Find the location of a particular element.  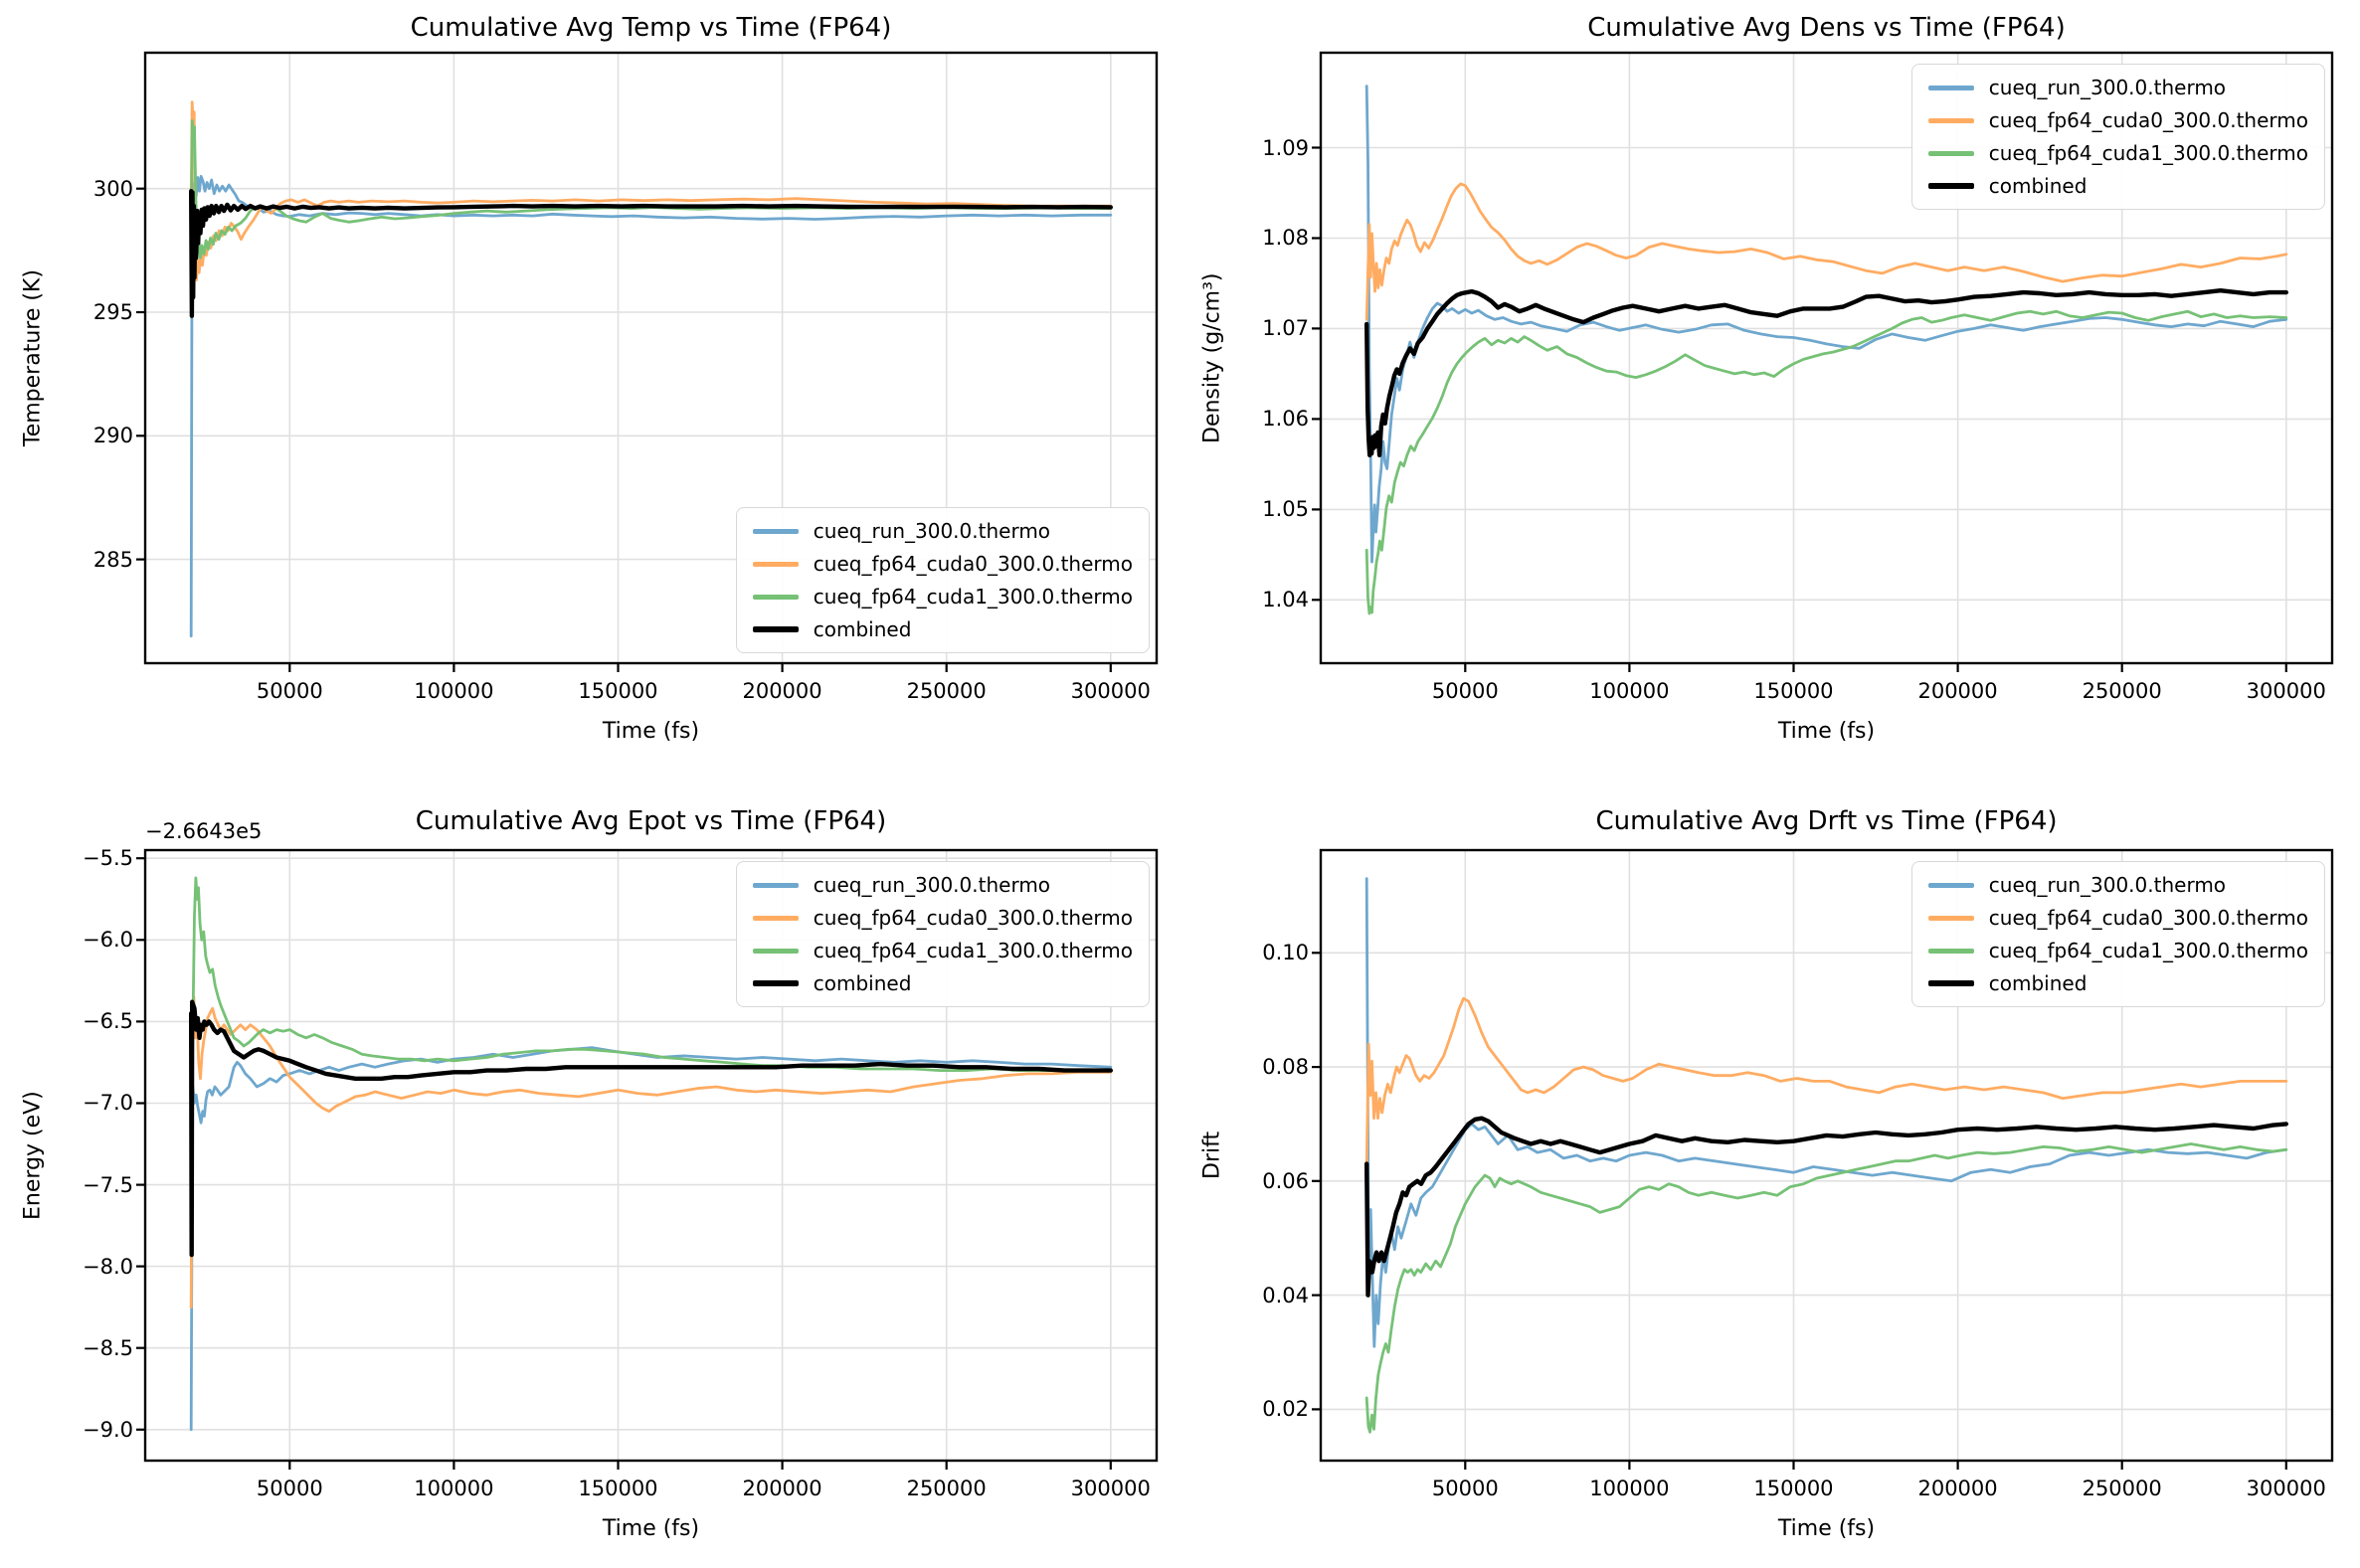

y-tick-label: −9.0 is located at coordinates (108, 1430).